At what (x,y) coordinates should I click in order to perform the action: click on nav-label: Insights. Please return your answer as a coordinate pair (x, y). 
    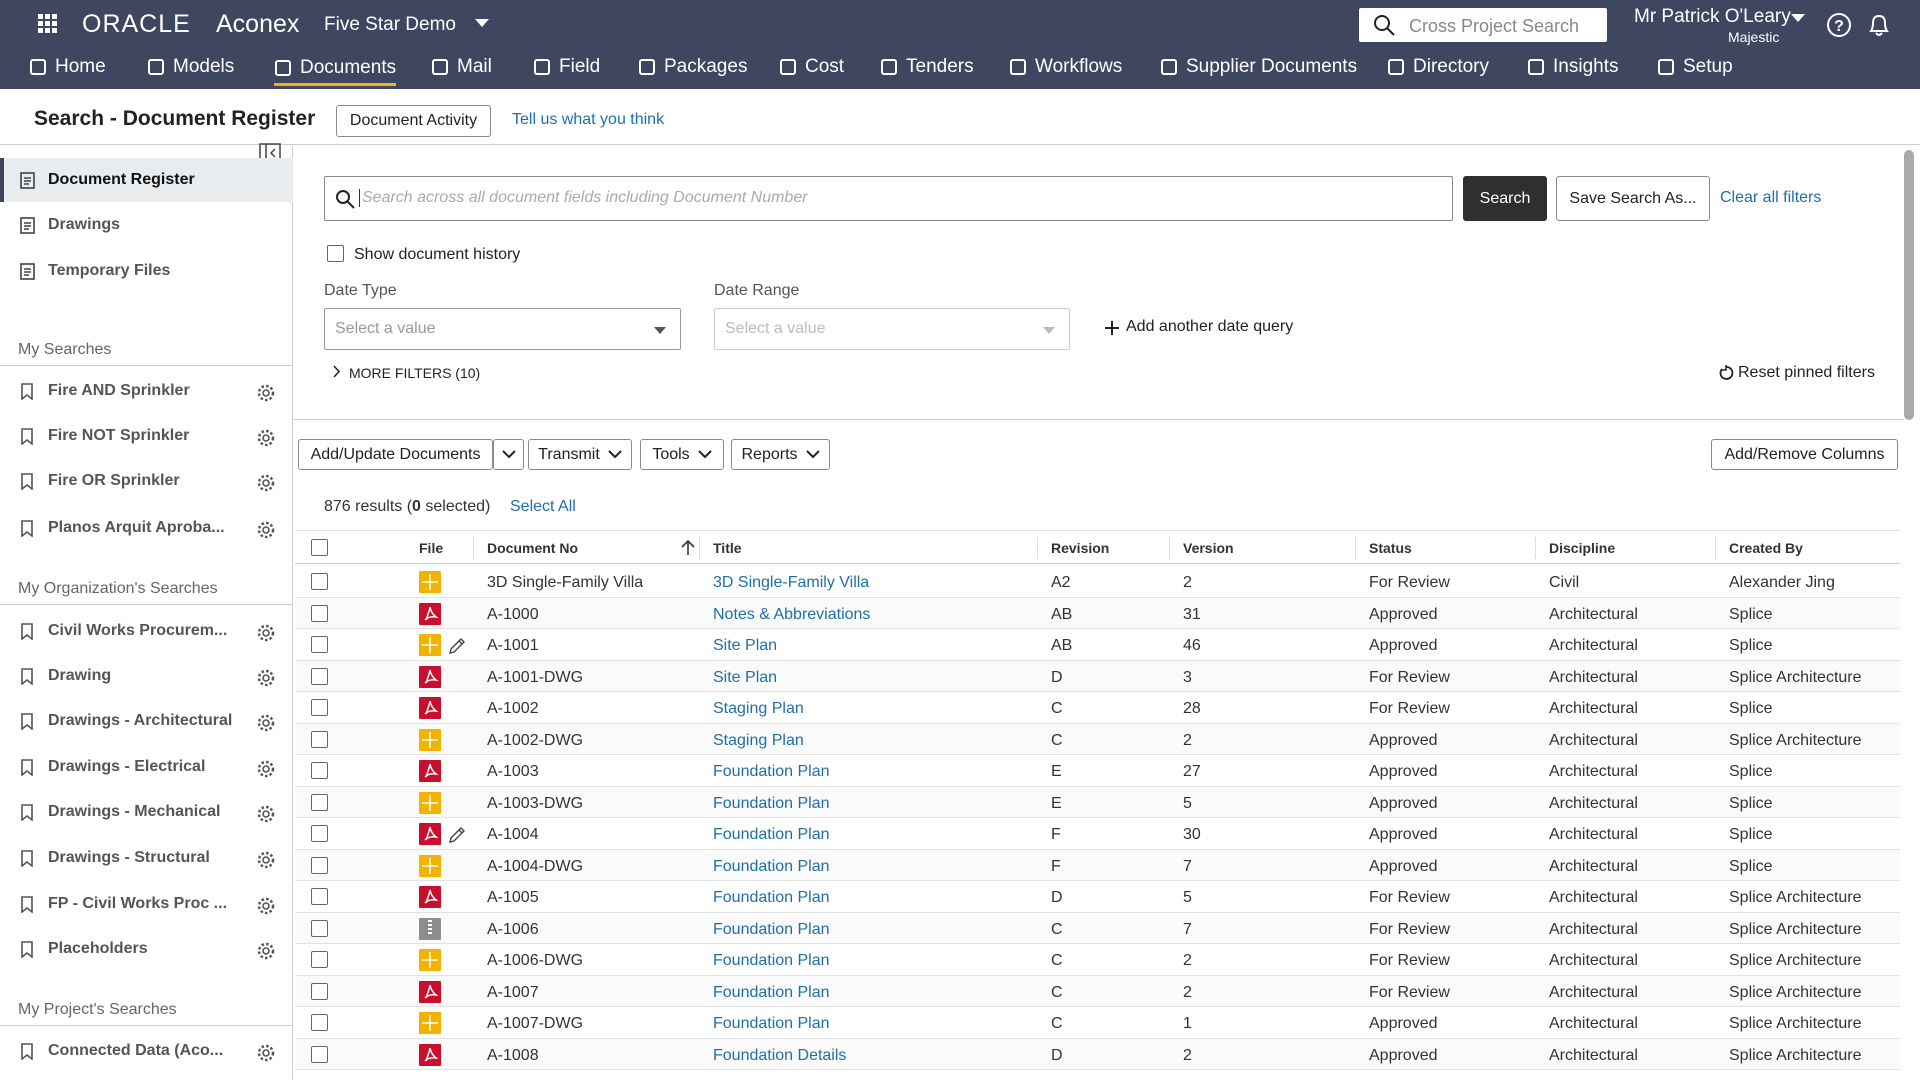
    Looking at the image, I should click on (1585, 67).